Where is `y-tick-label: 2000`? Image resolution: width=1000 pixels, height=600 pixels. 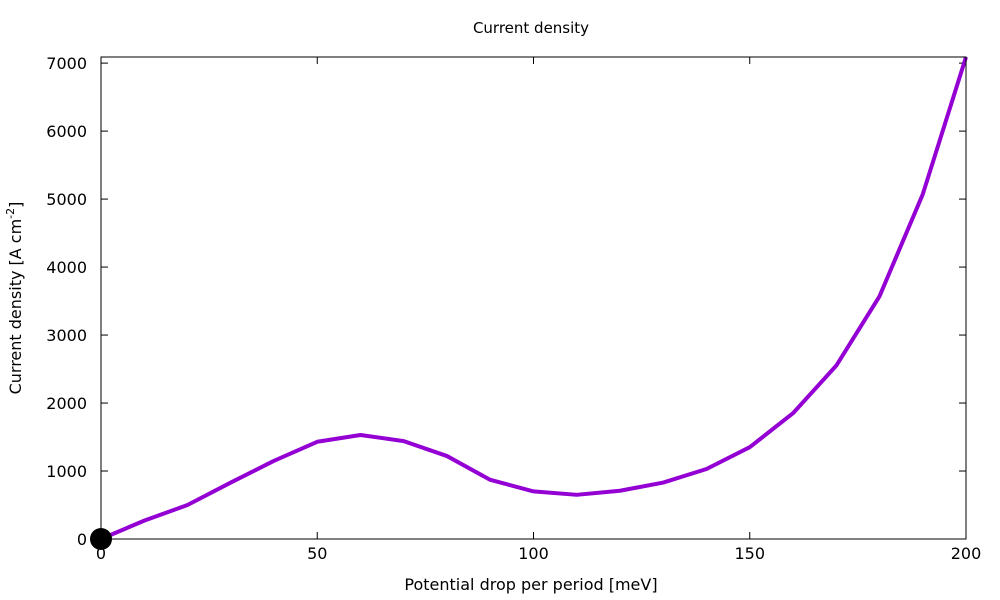
y-tick-label: 2000 is located at coordinates (66, 403).